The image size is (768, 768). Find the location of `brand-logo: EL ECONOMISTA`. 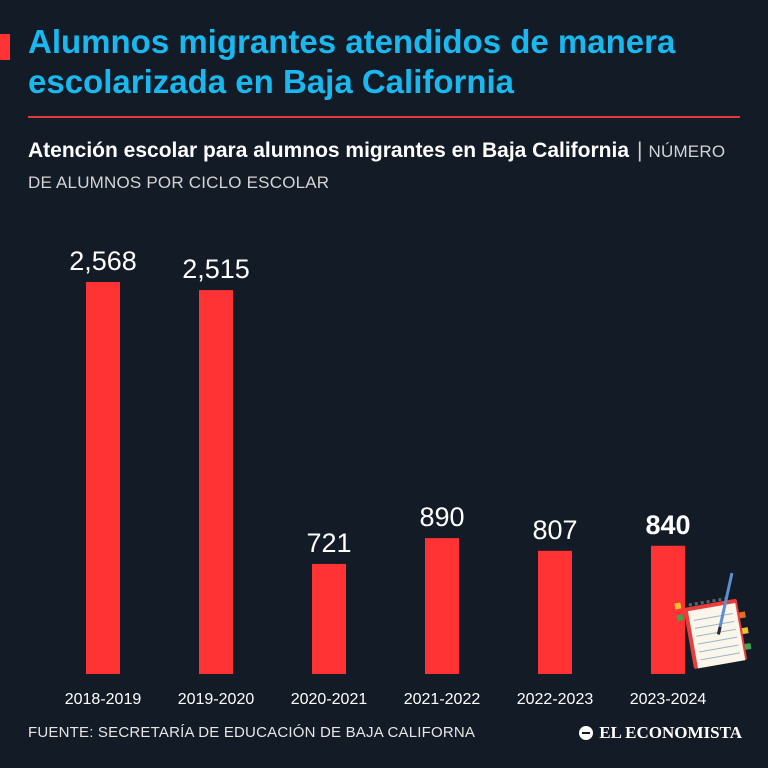

brand-logo: EL ECONOMISTA is located at coordinates (660, 733).